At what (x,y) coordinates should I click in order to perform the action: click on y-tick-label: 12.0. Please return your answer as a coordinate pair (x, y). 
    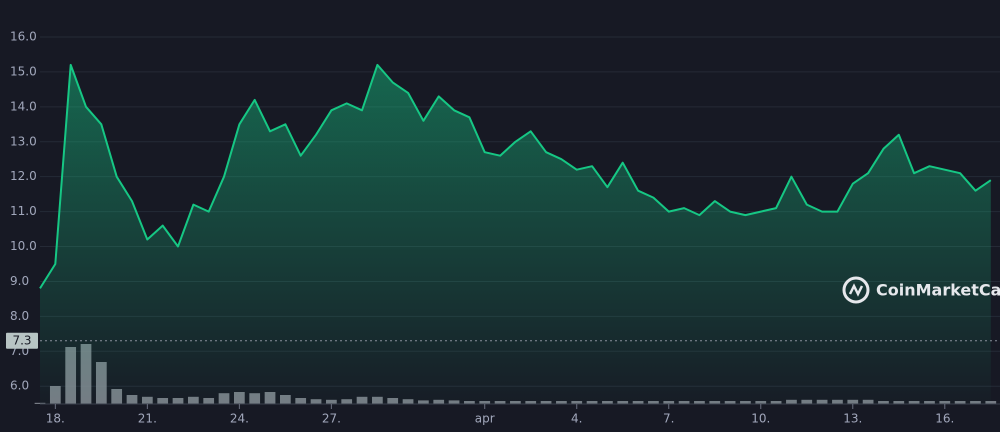
    Looking at the image, I should click on (23, 176).